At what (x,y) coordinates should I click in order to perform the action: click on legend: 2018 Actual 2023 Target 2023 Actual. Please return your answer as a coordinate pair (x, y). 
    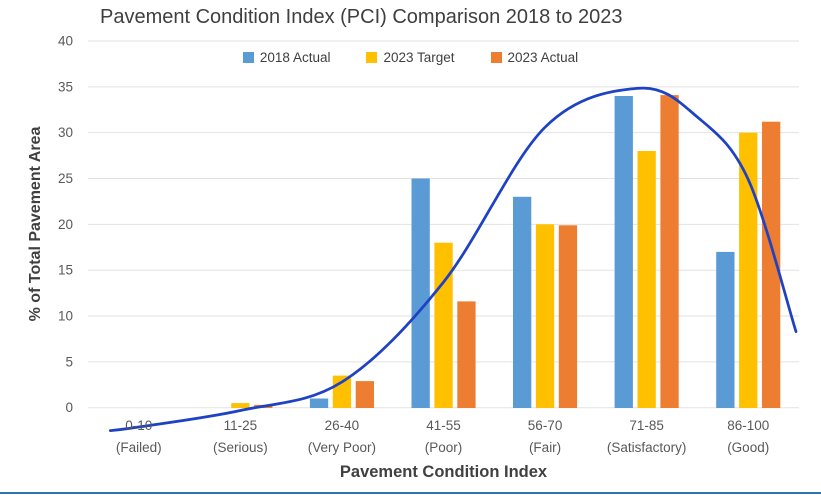
    Looking at the image, I should click on (410, 57).